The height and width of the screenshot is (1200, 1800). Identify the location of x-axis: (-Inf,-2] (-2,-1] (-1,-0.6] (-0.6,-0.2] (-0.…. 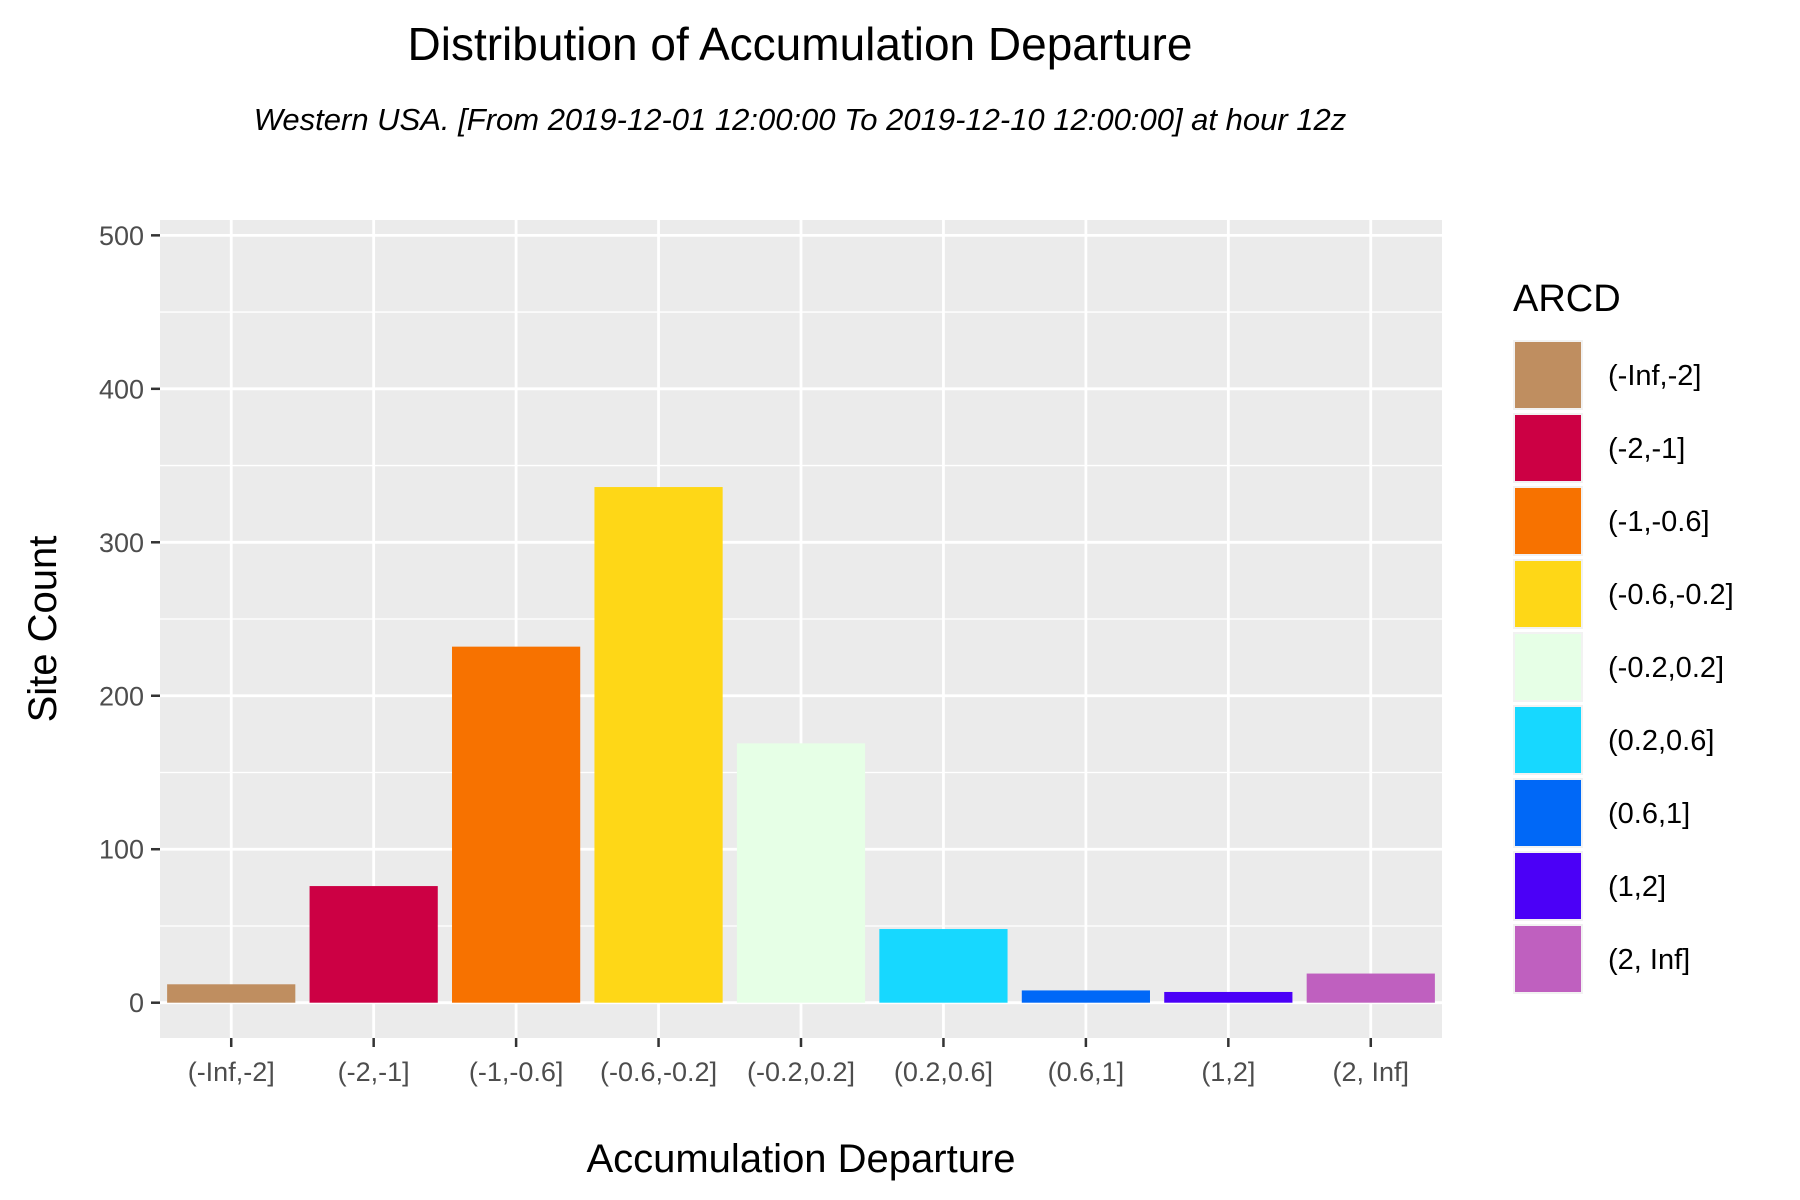
(798, 1062).